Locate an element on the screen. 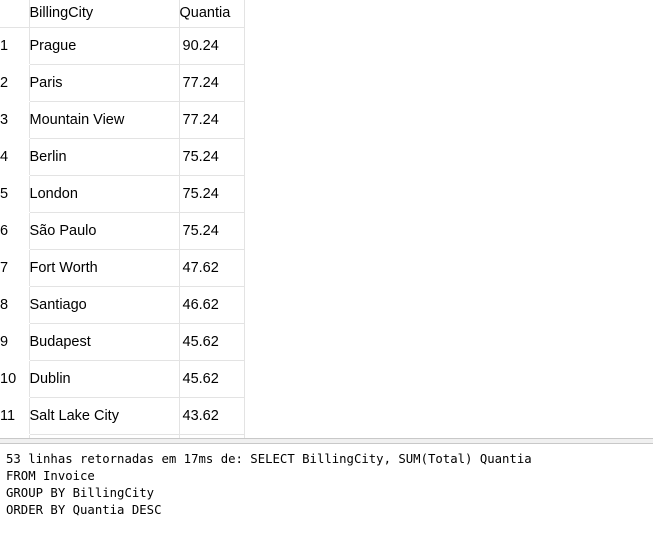 Image resolution: width=653 pixels, height=544 pixels. table-row: 2 Paris 77.24 is located at coordinates (122, 83).